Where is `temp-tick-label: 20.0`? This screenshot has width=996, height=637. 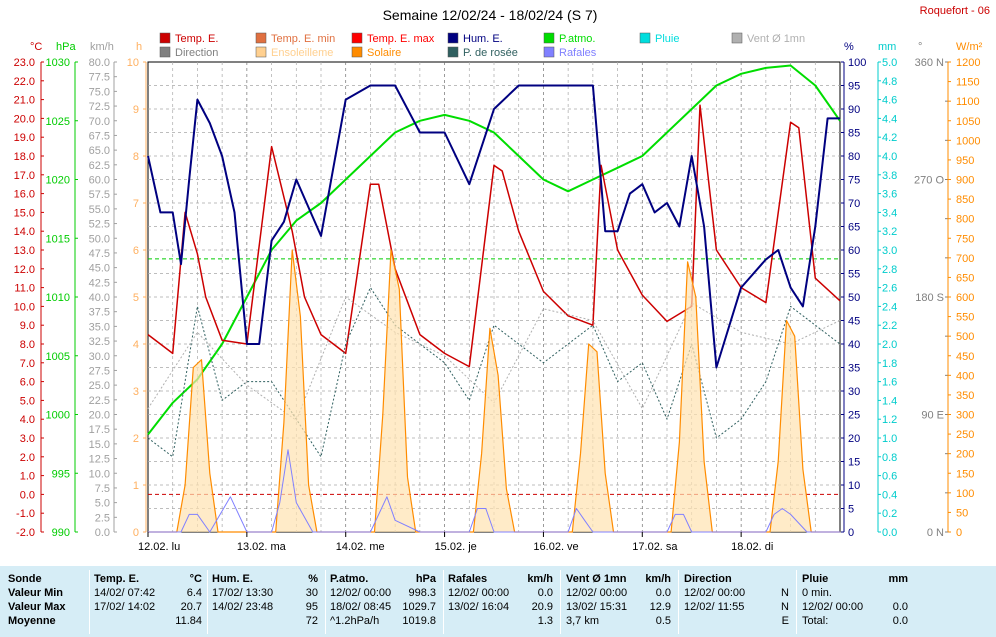
temp-tick-label: 20.0 is located at coordinates (24, 119).